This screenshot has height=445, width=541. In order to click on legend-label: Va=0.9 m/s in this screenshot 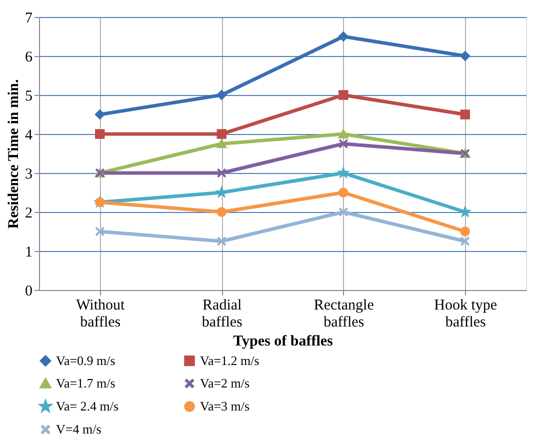, I will do `click(86, 360)`.